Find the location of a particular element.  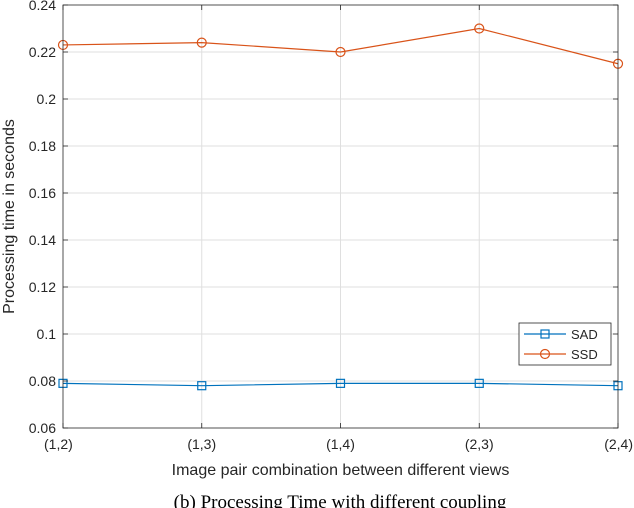

legend-label-ssd: SSD is located at coordinates (584, 354).